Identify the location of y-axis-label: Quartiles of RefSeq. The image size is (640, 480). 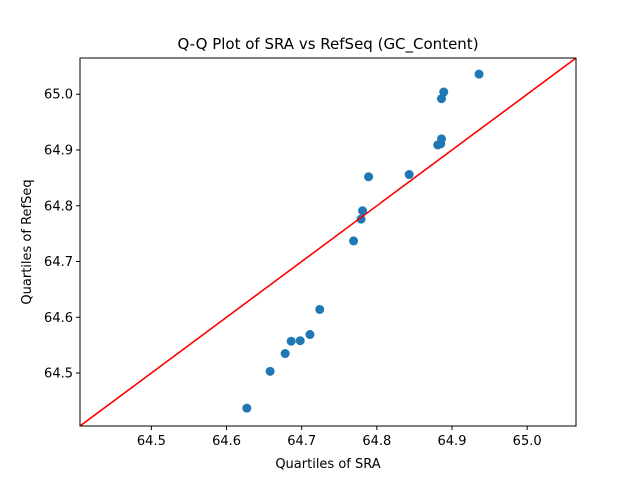
(27, 241).